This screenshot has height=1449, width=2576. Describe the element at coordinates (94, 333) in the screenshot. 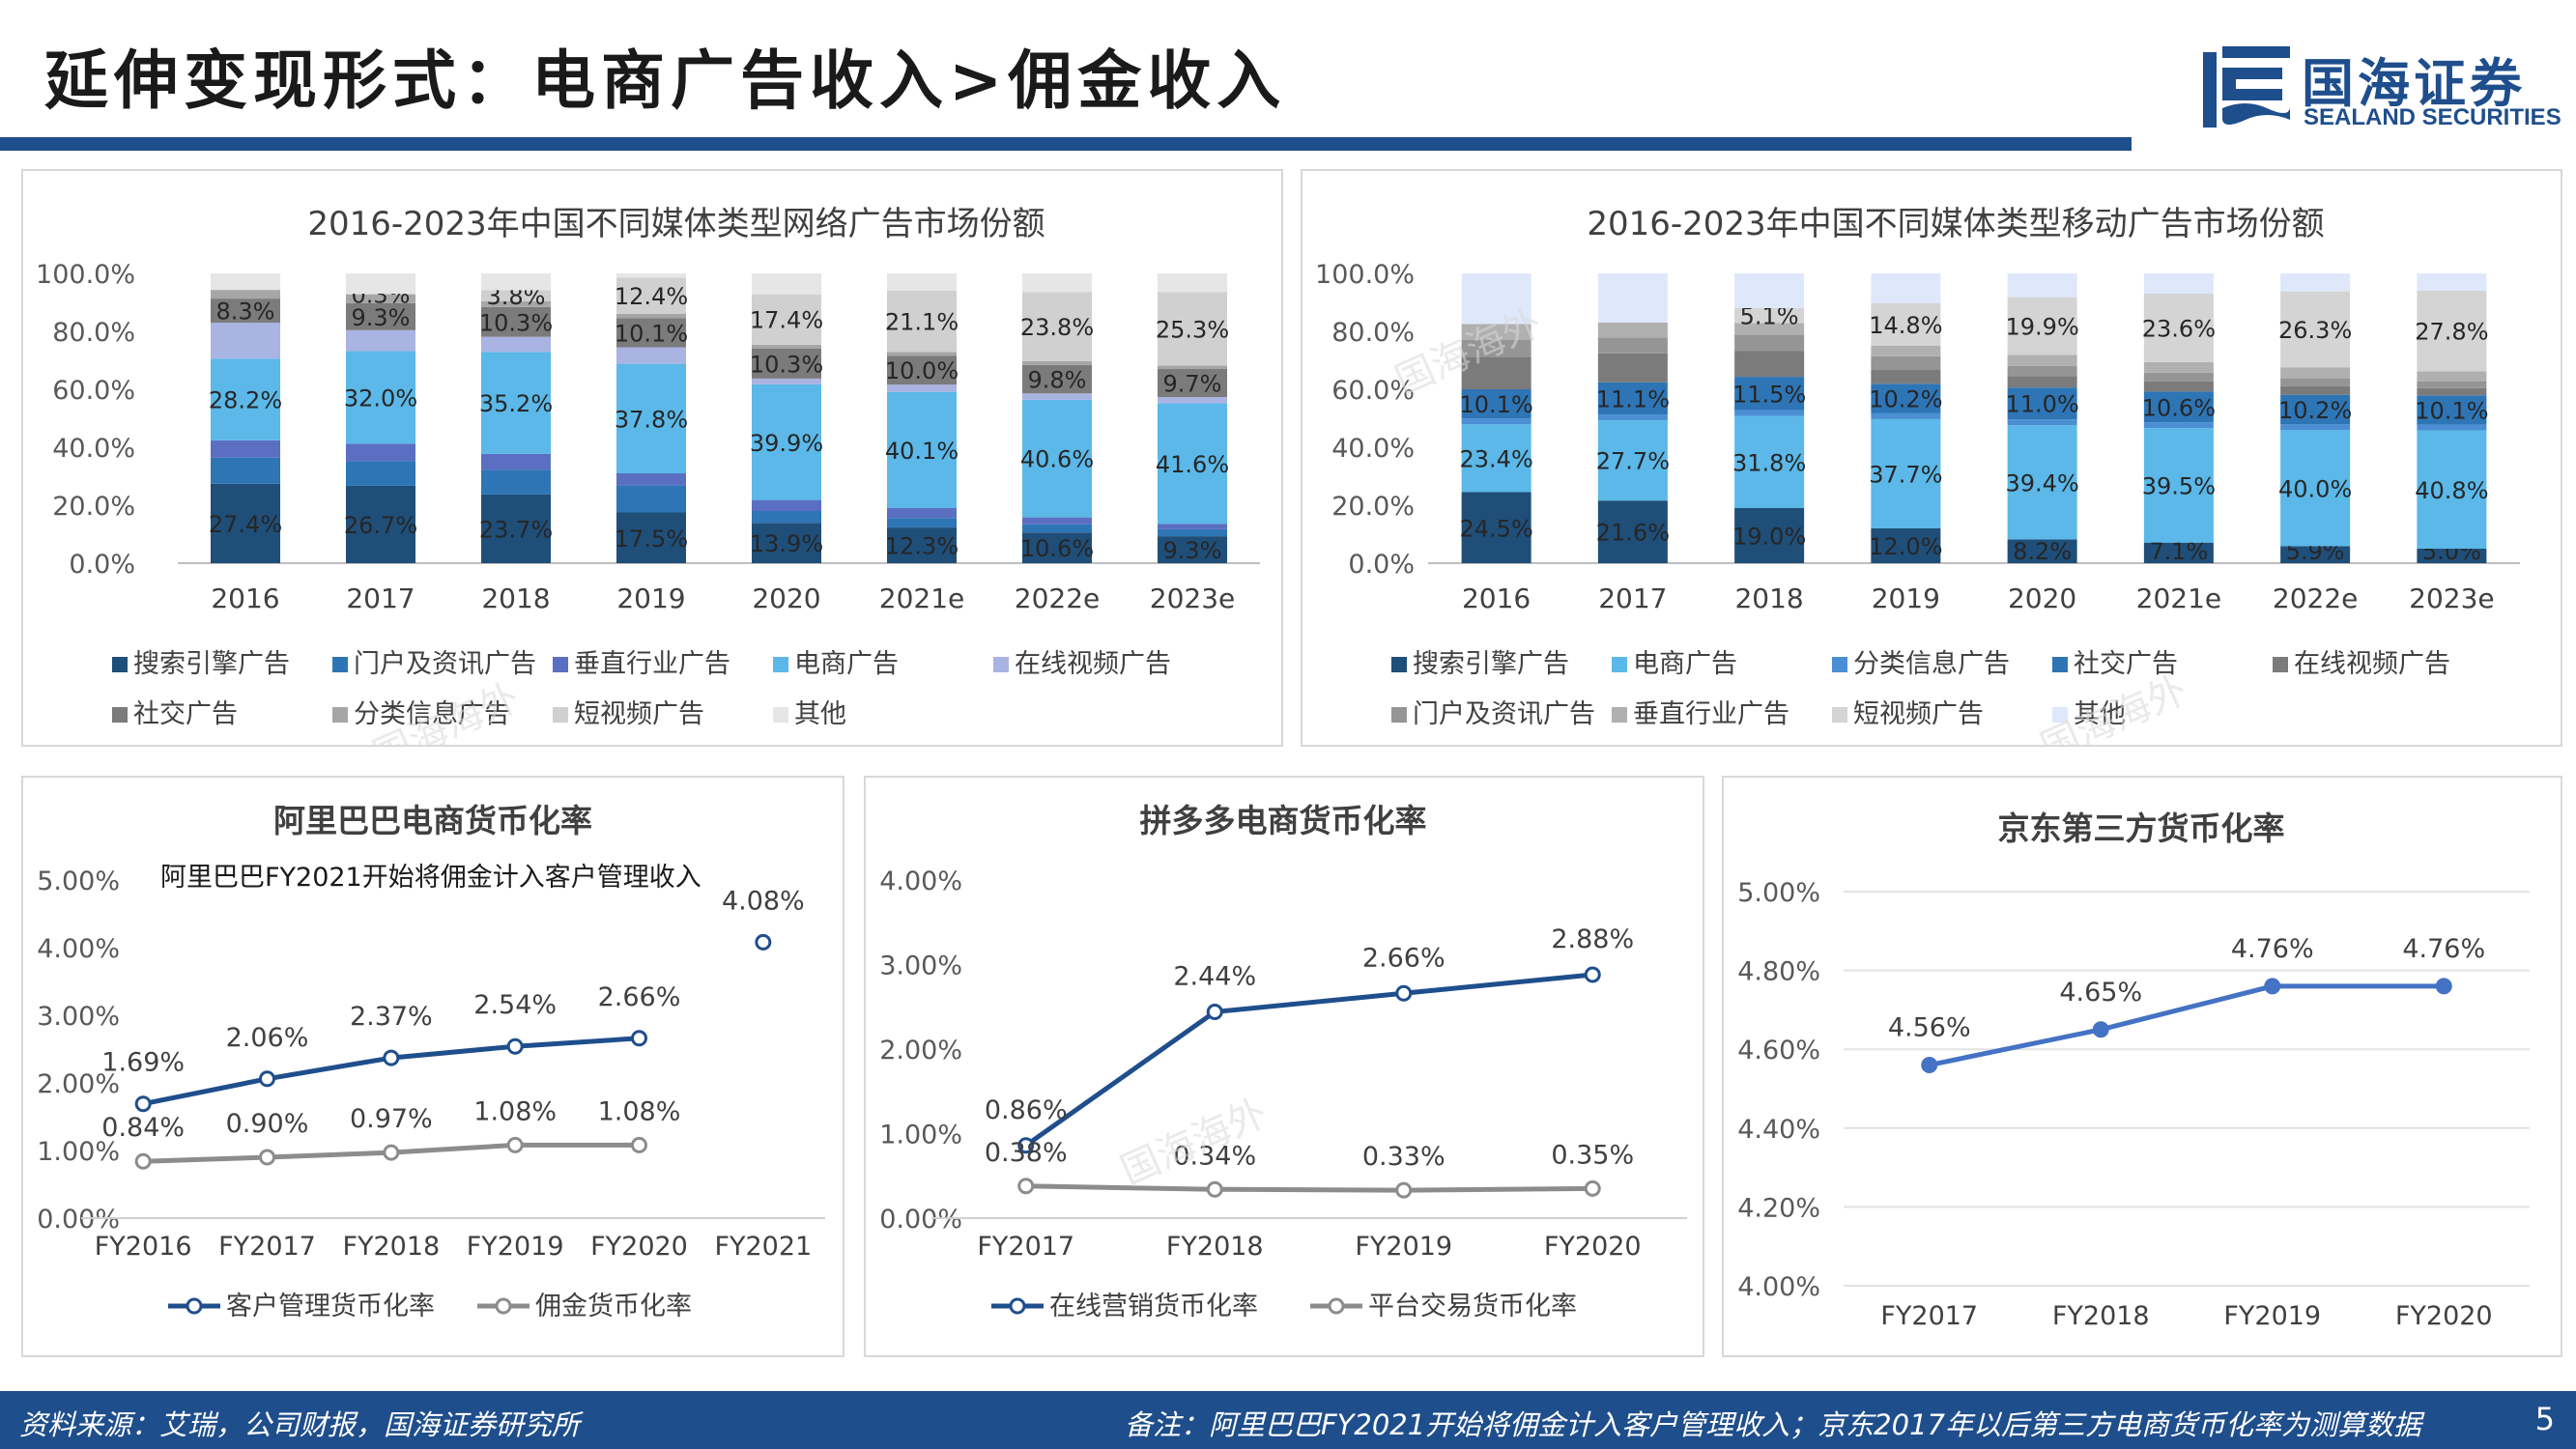

I see `y-tick-label: 80.0%` at that location.